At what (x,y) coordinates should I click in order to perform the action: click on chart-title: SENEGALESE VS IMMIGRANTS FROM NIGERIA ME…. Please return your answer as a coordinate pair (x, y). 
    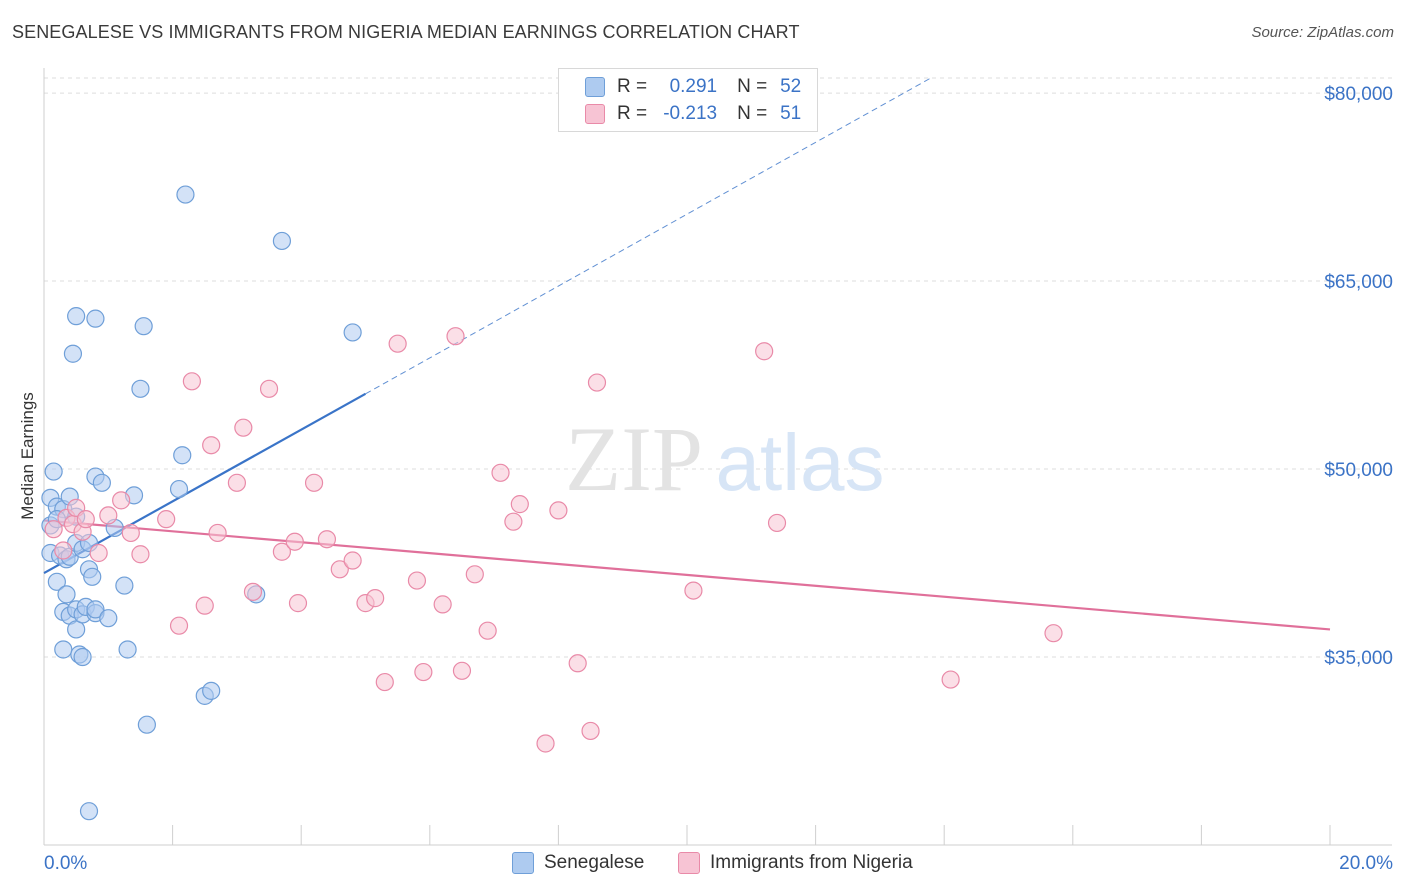
    Looking at the image, I should click on (406, 32).